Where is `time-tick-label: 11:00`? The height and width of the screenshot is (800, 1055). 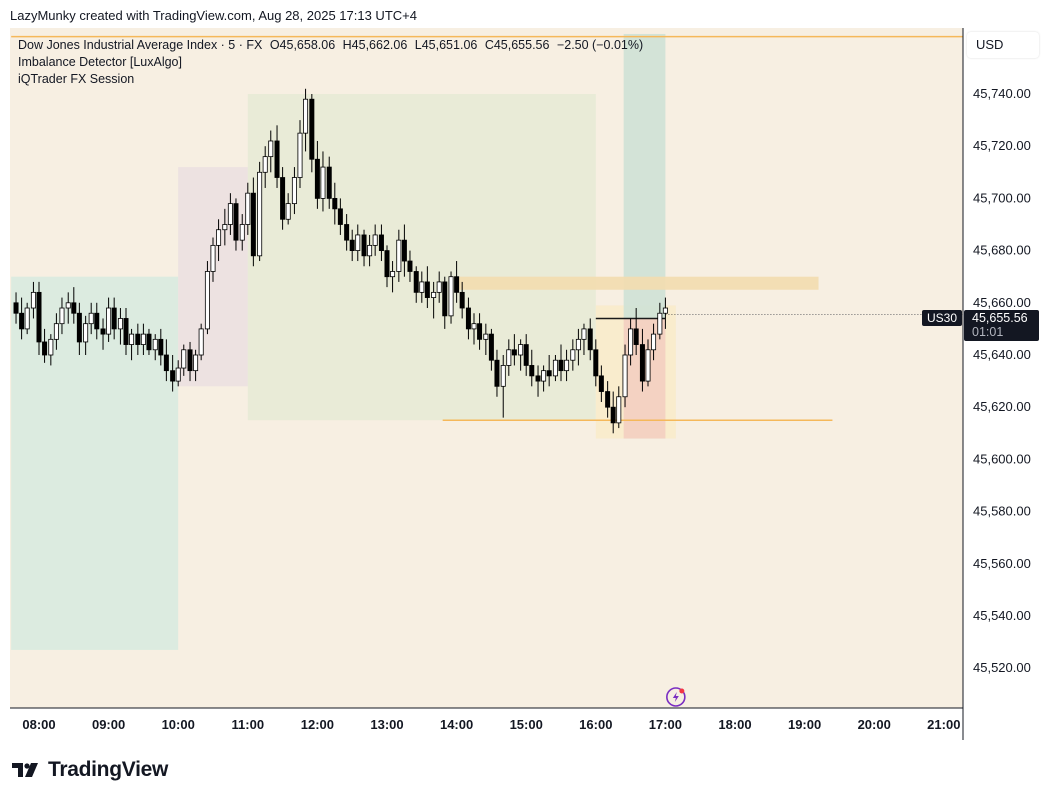
time-tick-label: 11:00 is located at coordinates (248, 724).